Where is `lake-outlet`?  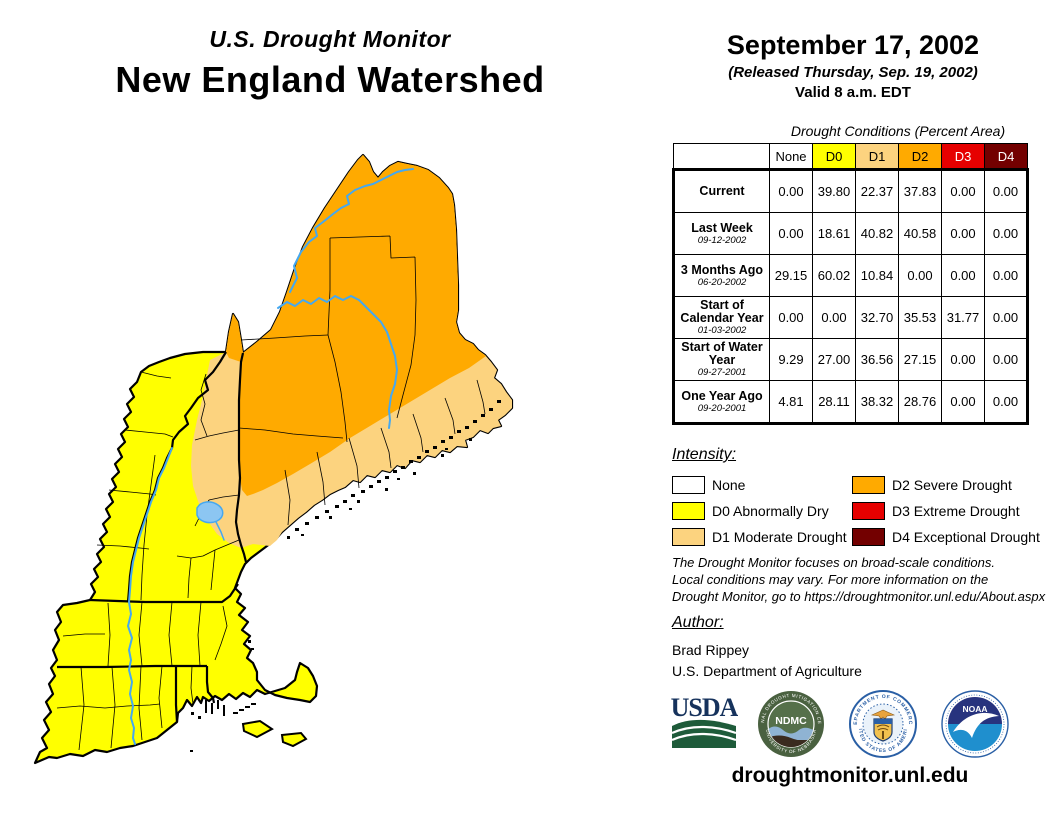
lake-outlet is located at coordinates (220, 531).